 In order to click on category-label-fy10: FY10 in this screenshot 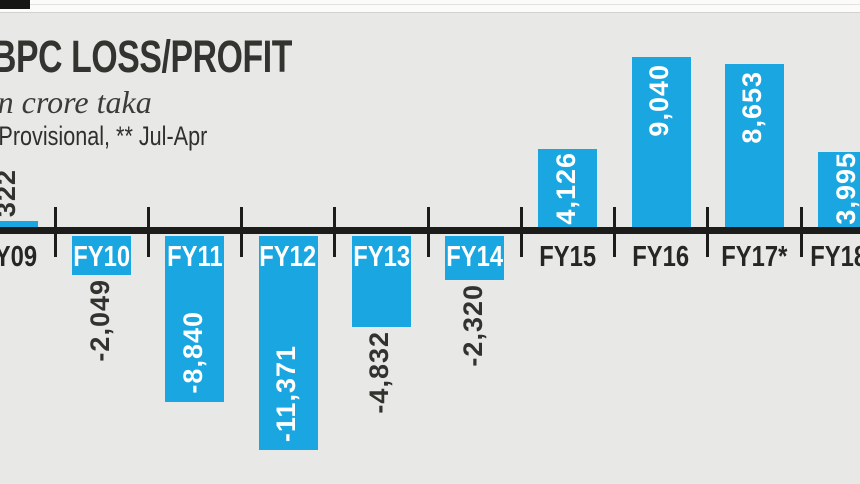, I will do `click(102, 257)`.